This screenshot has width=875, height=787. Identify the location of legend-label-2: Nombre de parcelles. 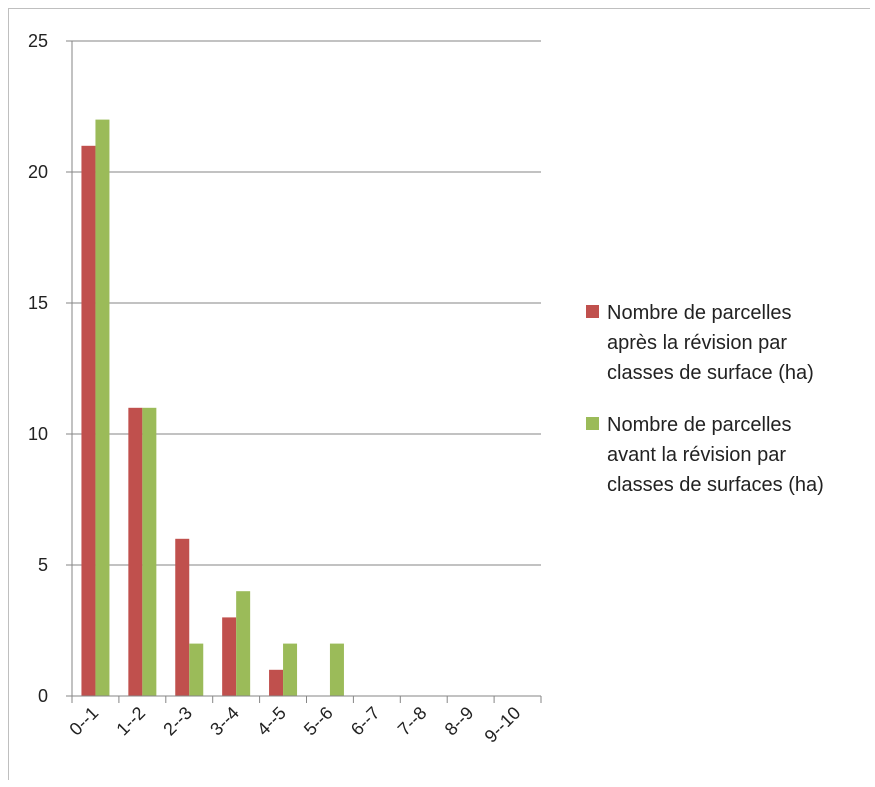
(699, 425).